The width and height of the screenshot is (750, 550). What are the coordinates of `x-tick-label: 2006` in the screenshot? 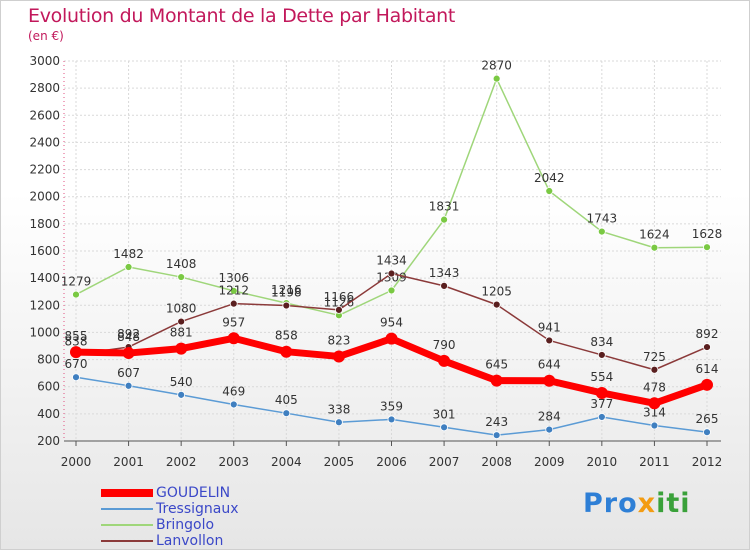 It's located at (391, 462).